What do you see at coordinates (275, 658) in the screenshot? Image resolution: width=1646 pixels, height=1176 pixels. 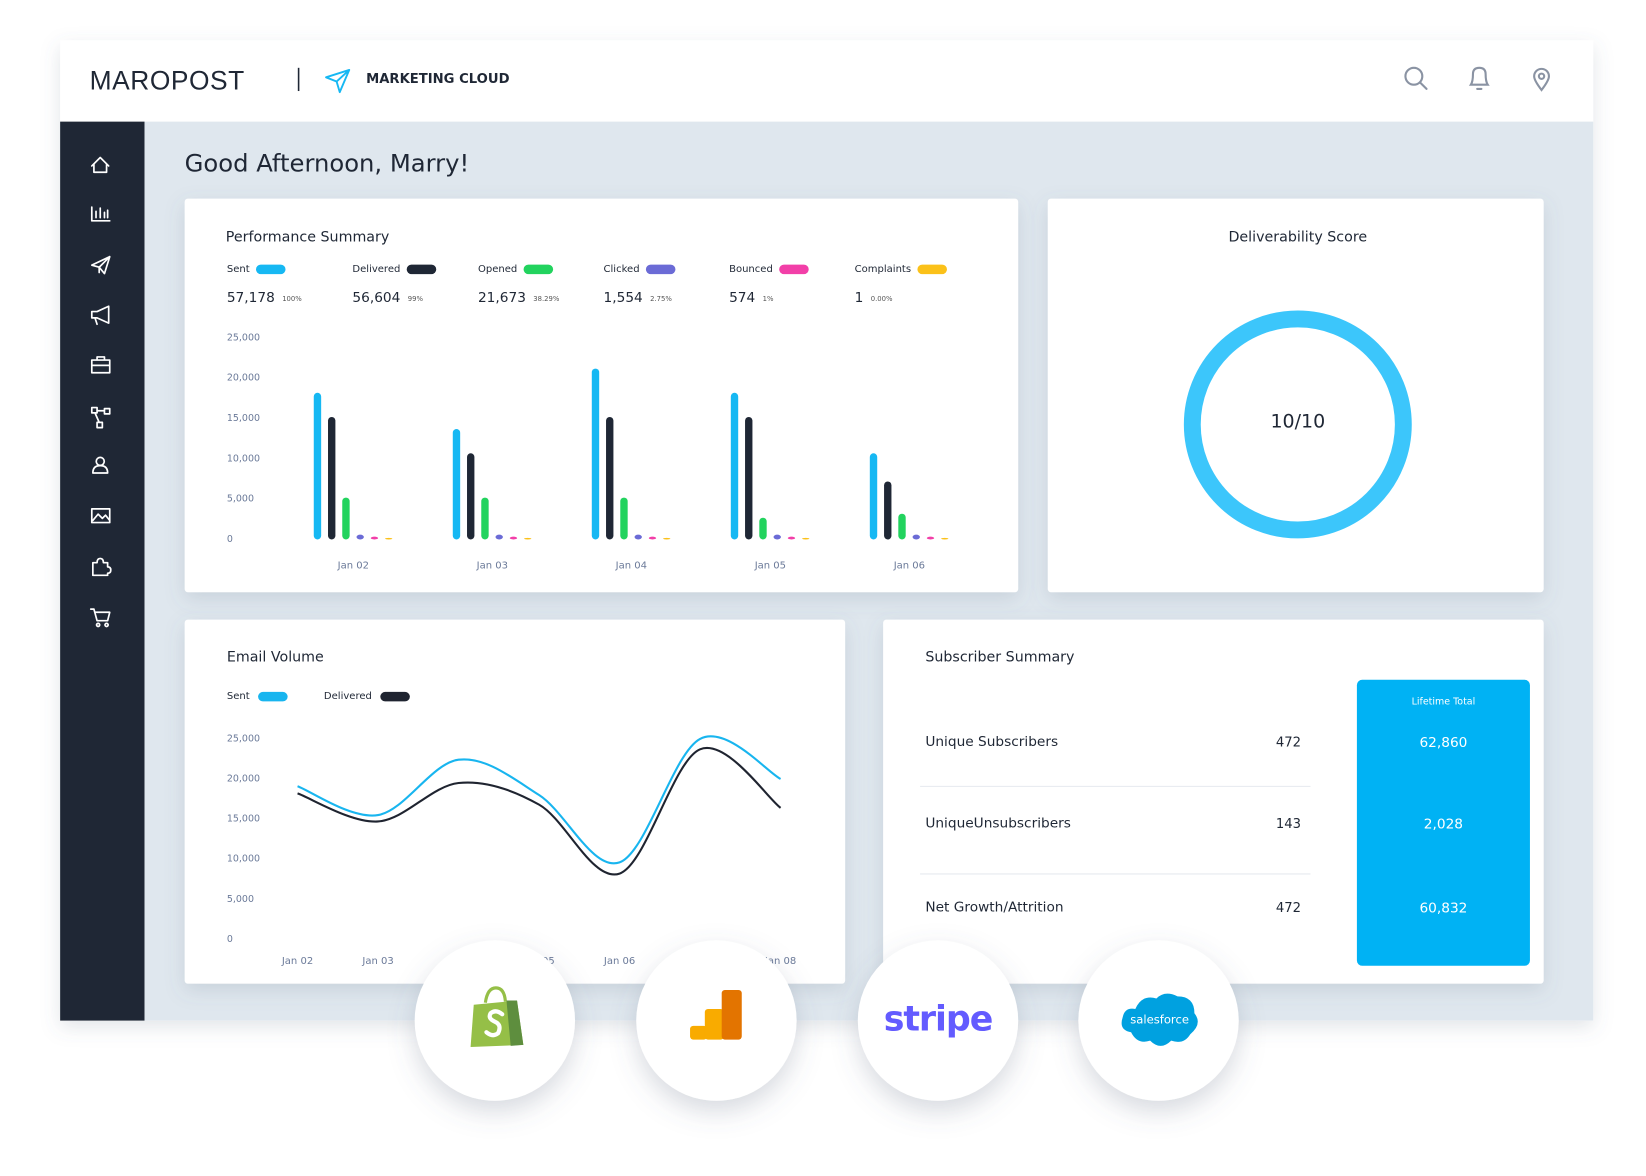 I see `card-title: Email Volume` at bounding box center [275, 658].